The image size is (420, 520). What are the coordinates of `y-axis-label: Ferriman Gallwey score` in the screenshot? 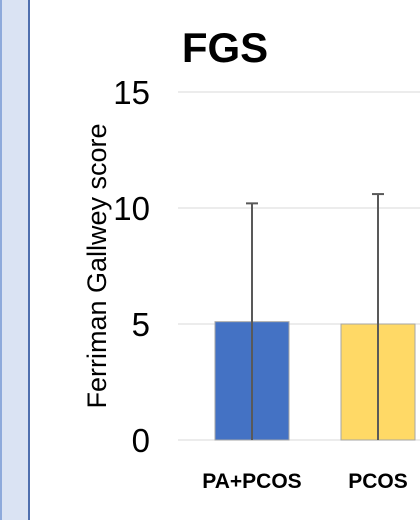 It's located at (97, 265).